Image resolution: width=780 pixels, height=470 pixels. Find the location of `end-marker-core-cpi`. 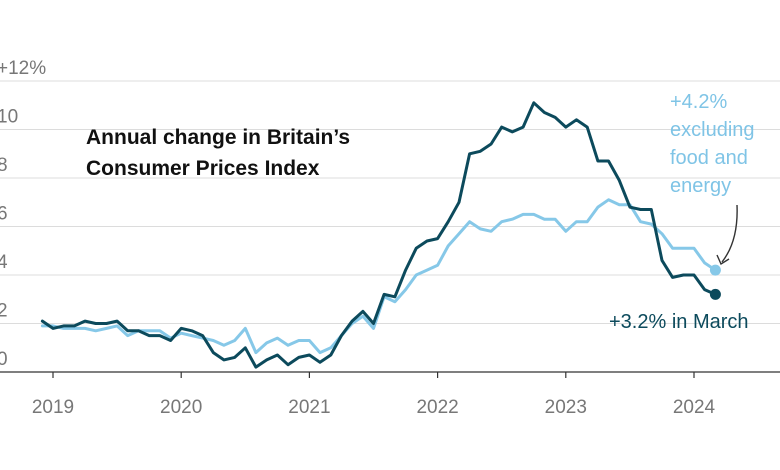

end-marker-core-cpi is located at coordinates (715, 270).